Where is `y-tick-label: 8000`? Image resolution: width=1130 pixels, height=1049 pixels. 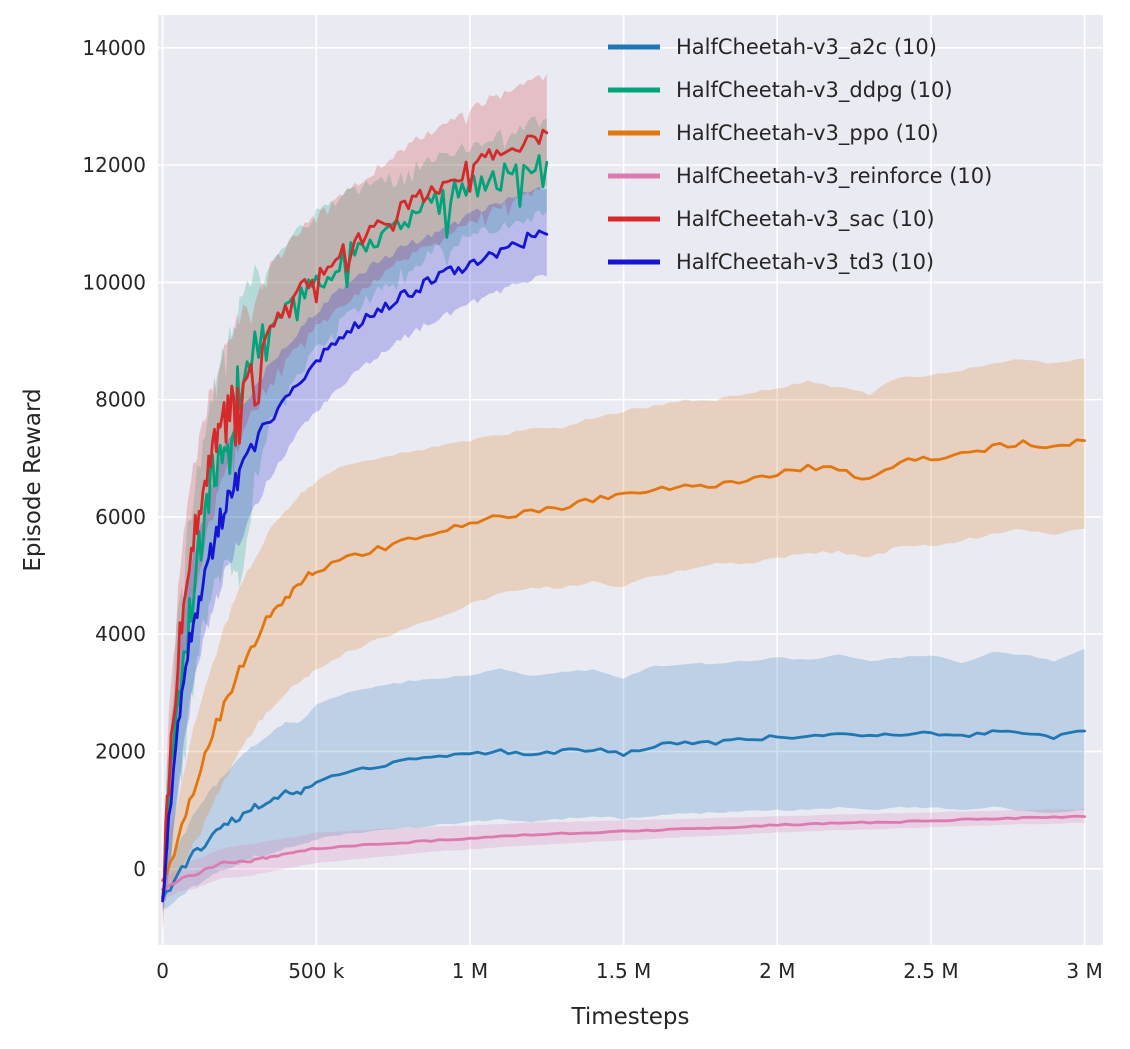 y-tick-label: 8000 is located at coordinates (120, 400).